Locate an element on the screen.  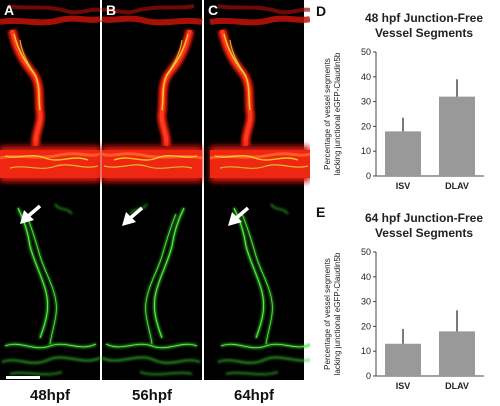
panel-label-e: E is located at coordinates (320, 212).